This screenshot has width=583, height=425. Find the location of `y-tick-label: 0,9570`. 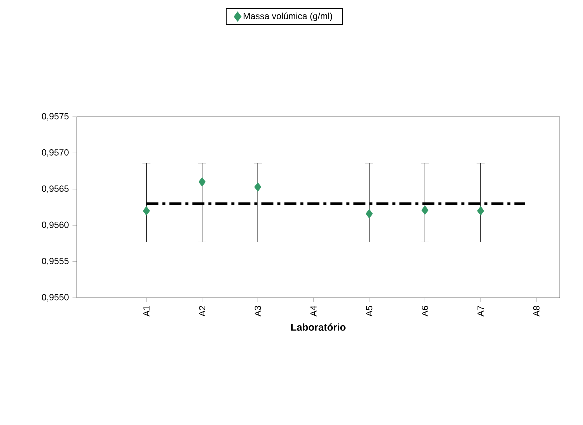

y-tick-label: 0,9570 is located at coordinates (55, 153).